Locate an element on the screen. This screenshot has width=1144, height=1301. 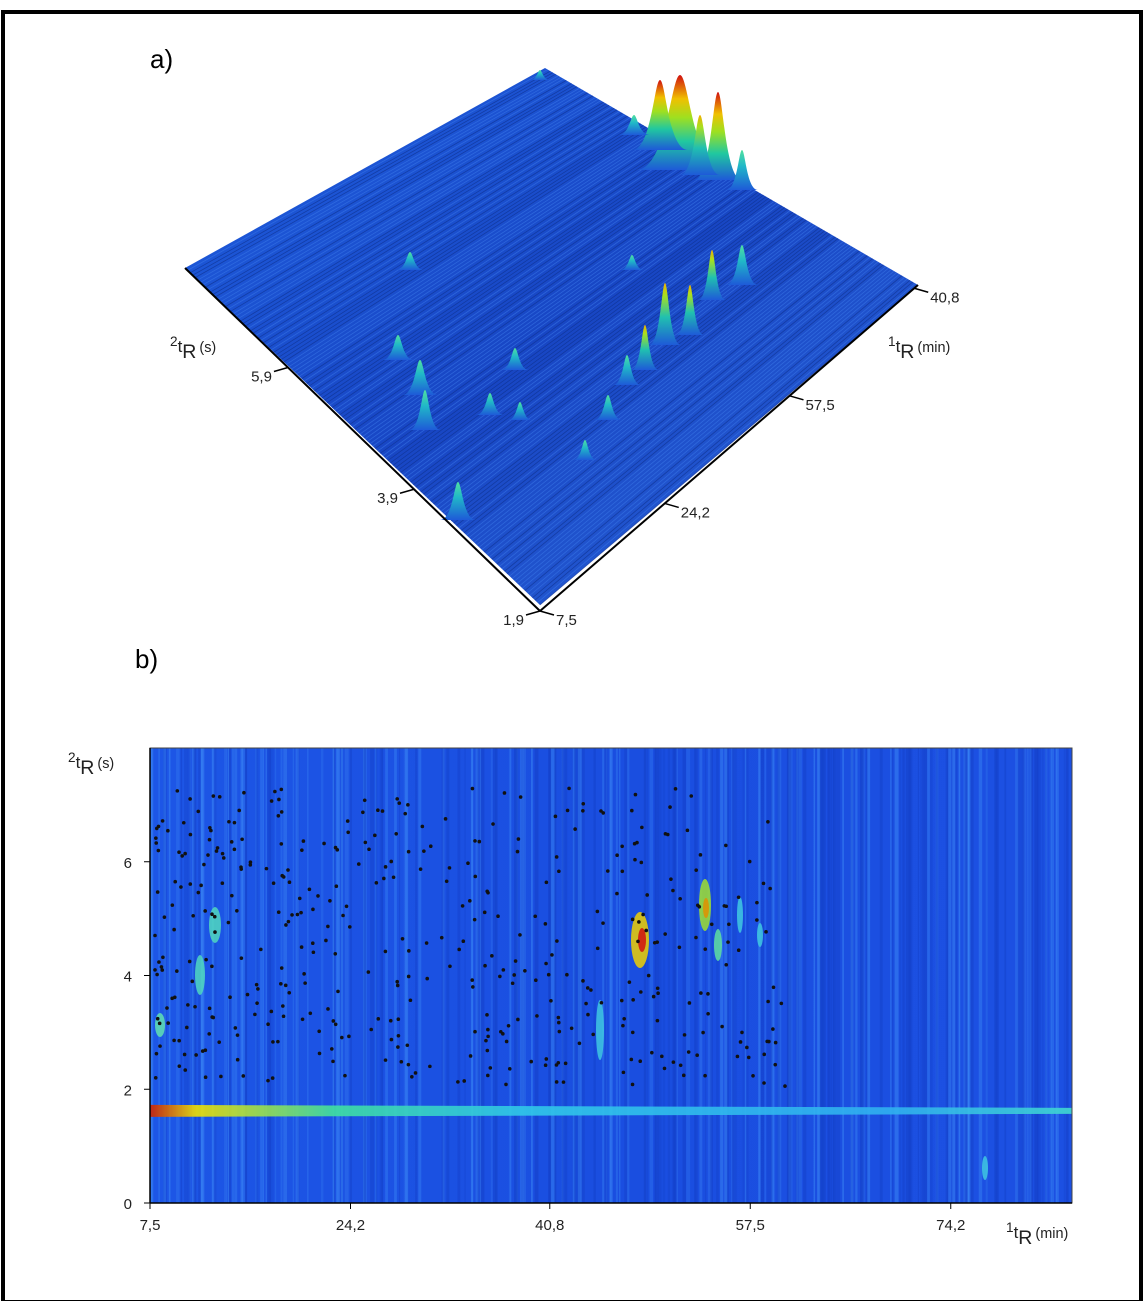
panel-label: b) is located at coordinates (146, 659).